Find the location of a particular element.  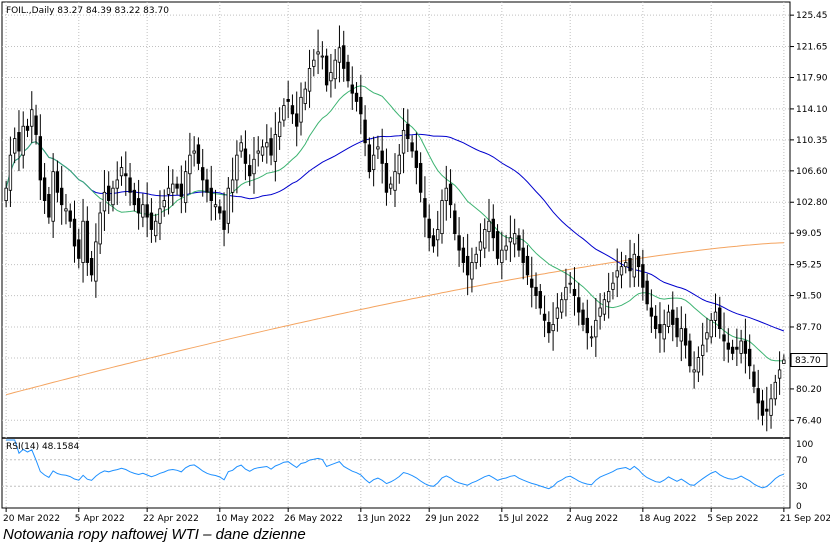

rsi-tick-label: 30 is located at coordinates (802, 487).